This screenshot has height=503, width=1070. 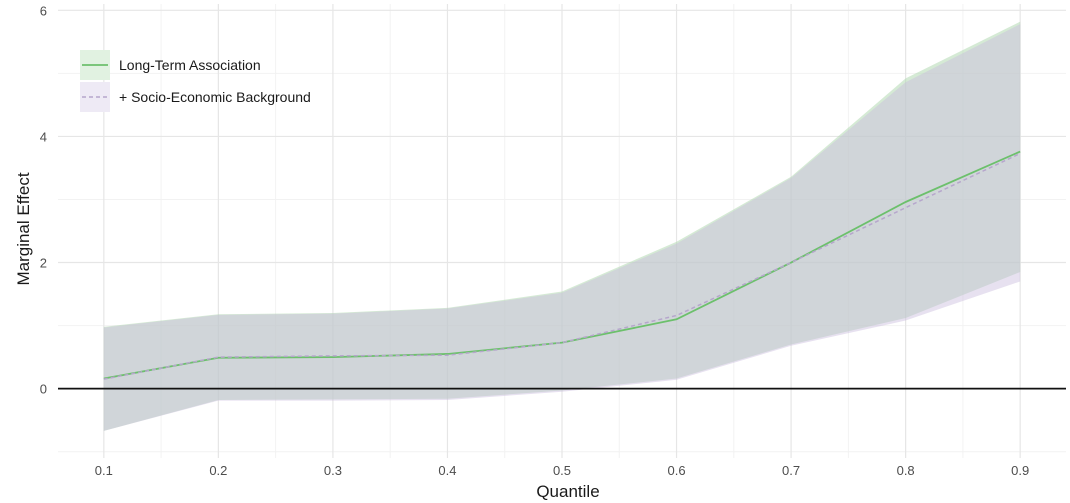 What do you see at coordinates (104, 470) in the screenshot?
I see `x-tick-label: 0.1` at bounding box center [104, 470].